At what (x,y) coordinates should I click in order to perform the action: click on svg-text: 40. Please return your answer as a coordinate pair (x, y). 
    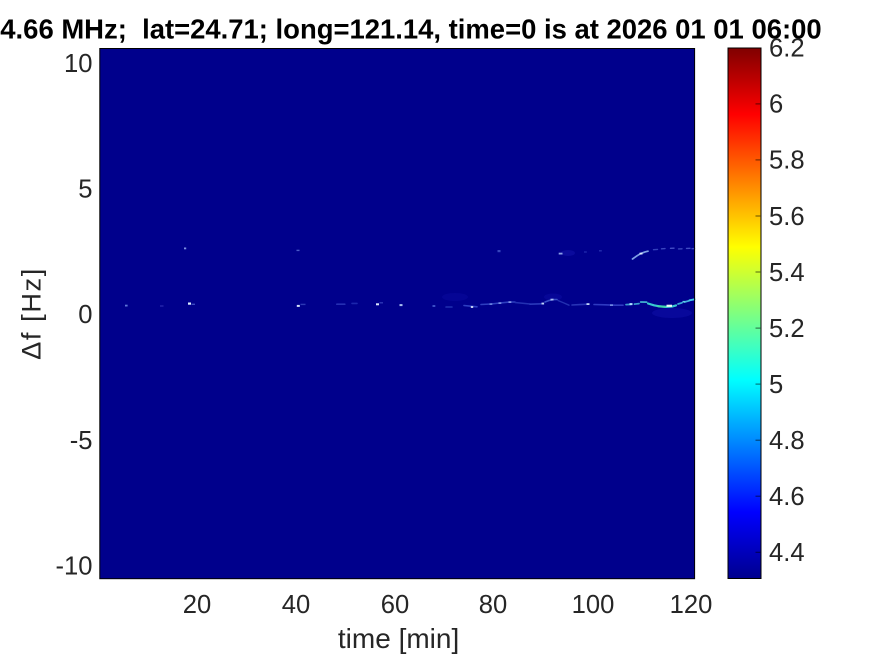
    Looking at the image, I should click on (296, 605).